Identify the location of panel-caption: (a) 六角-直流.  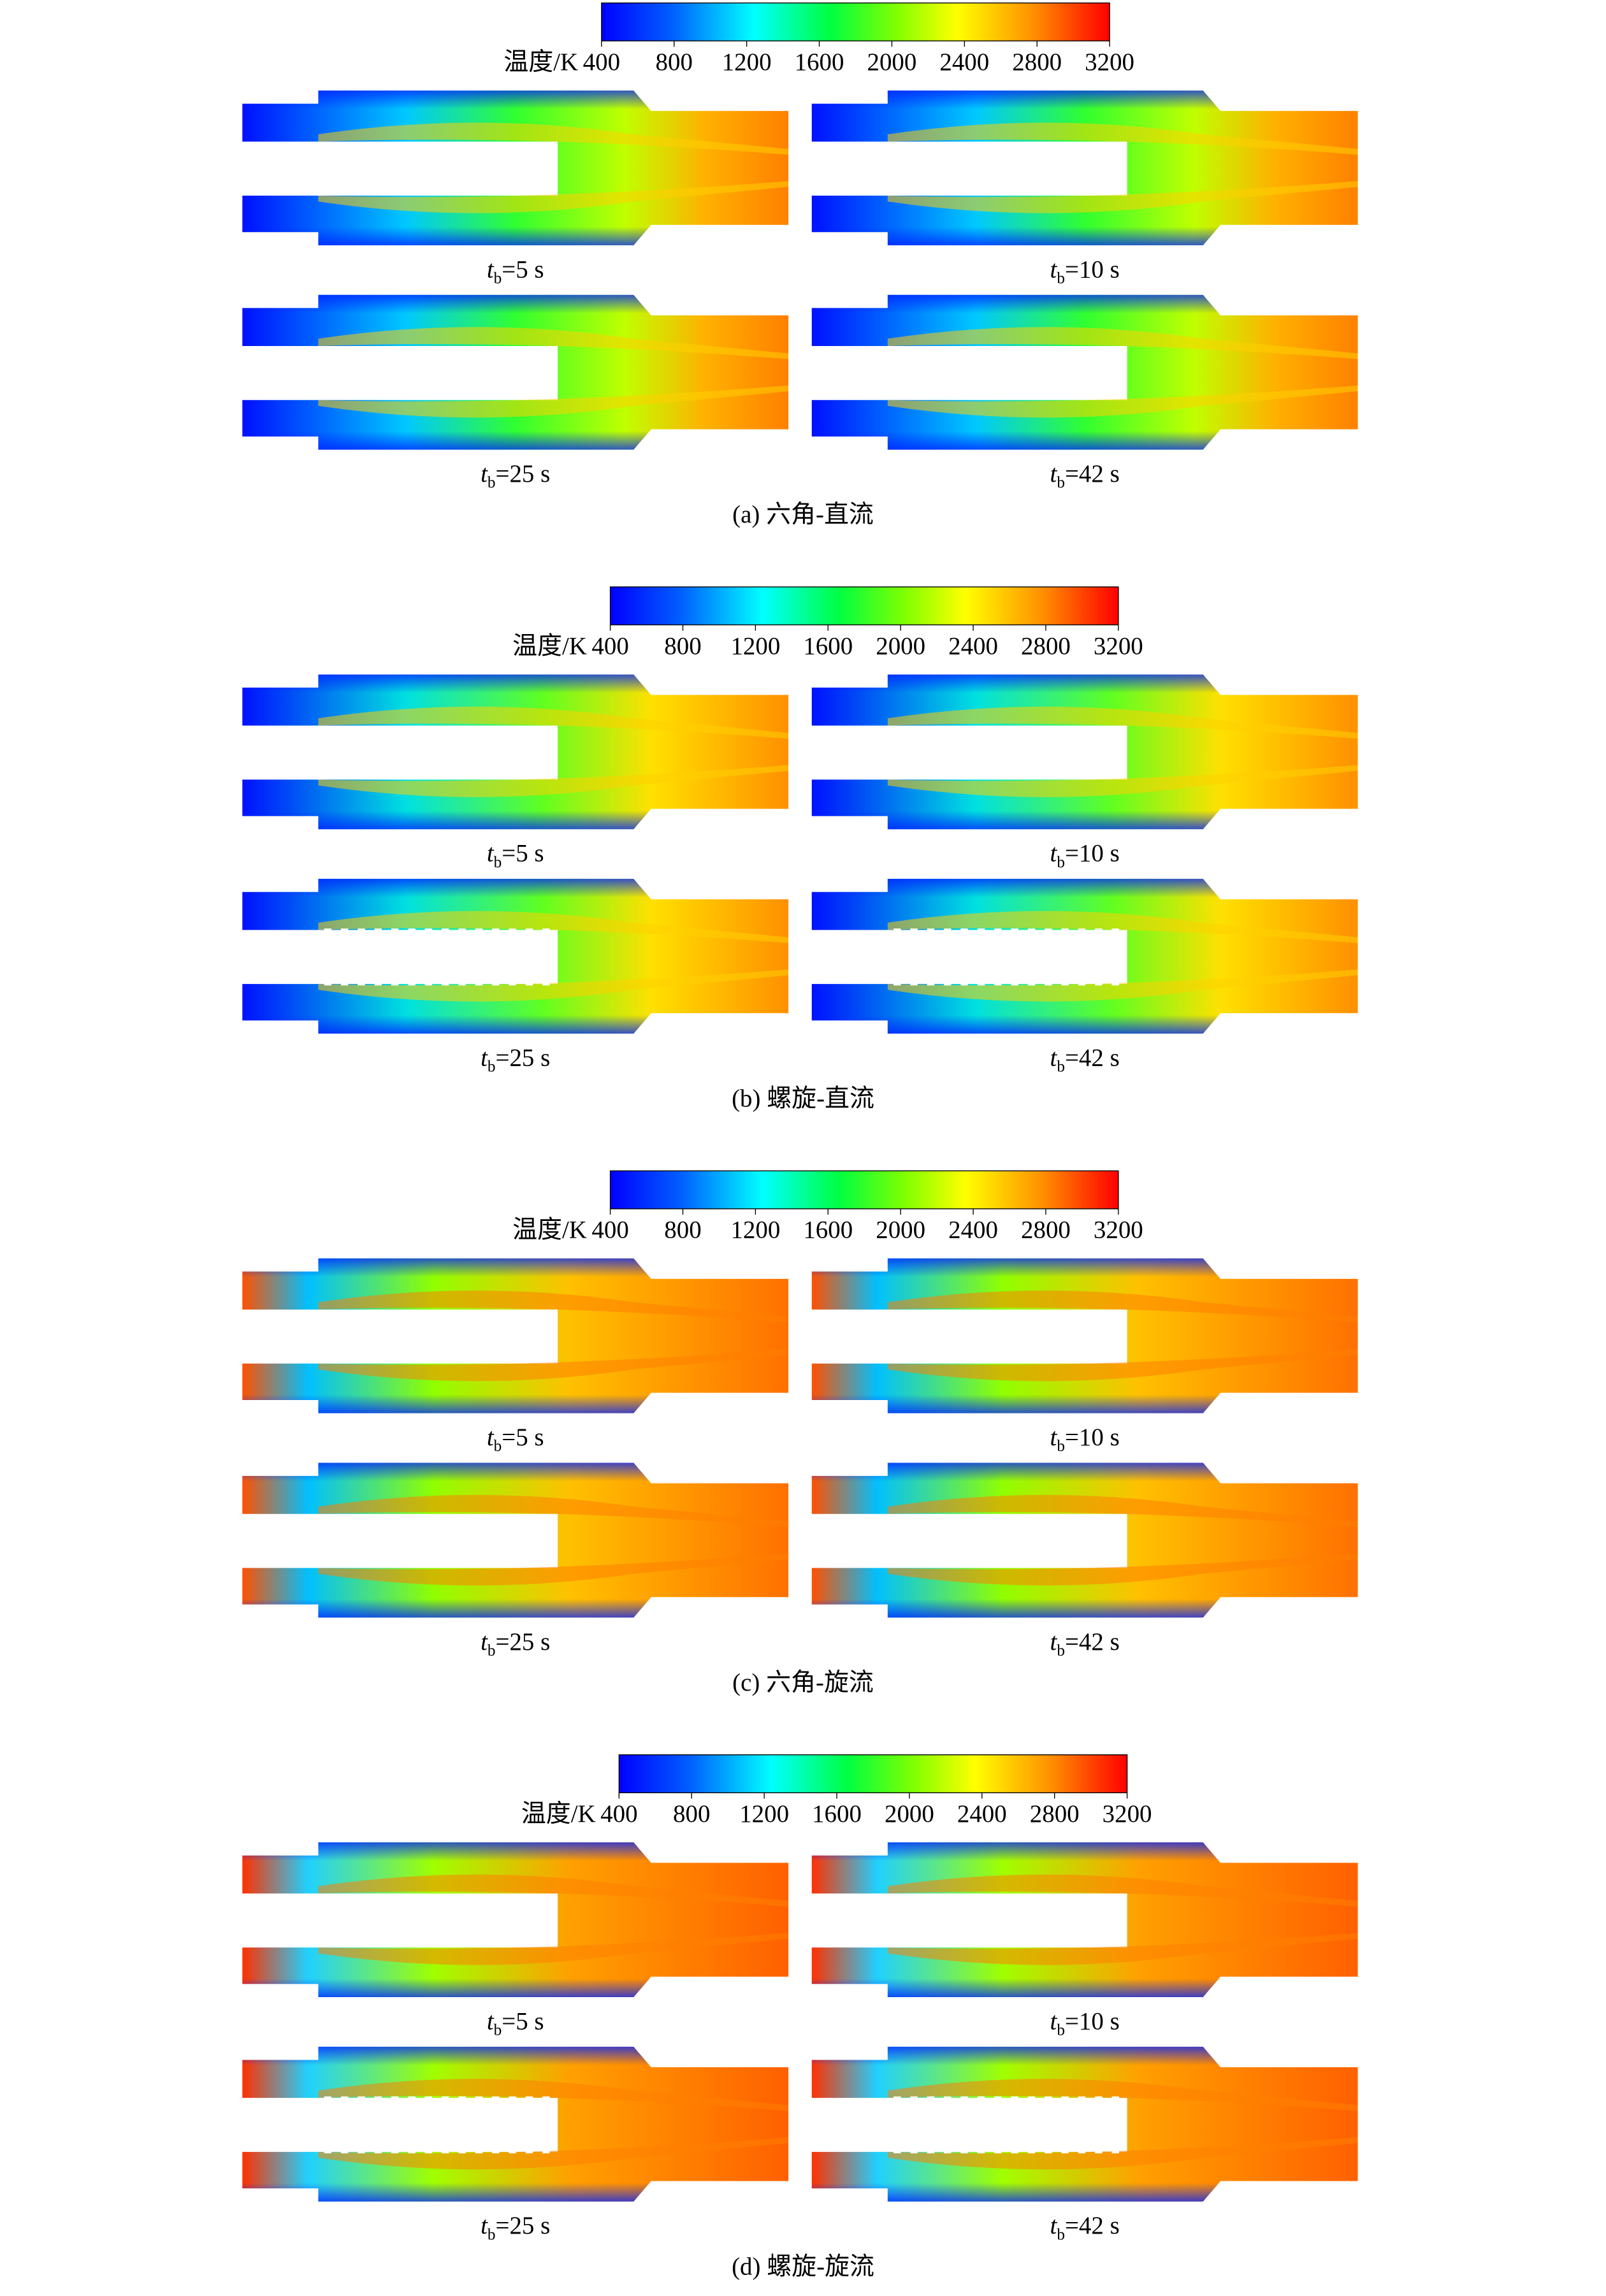
(803, 514).